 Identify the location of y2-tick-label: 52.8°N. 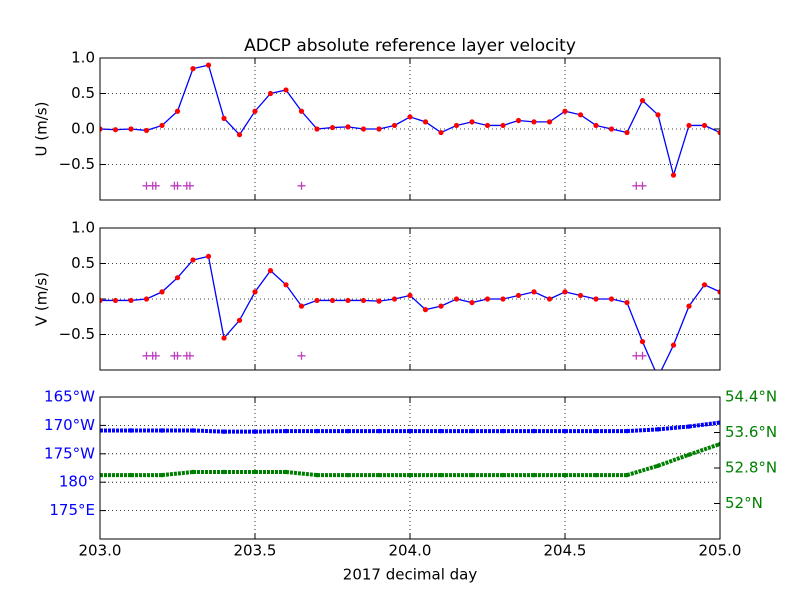
(751, 468).